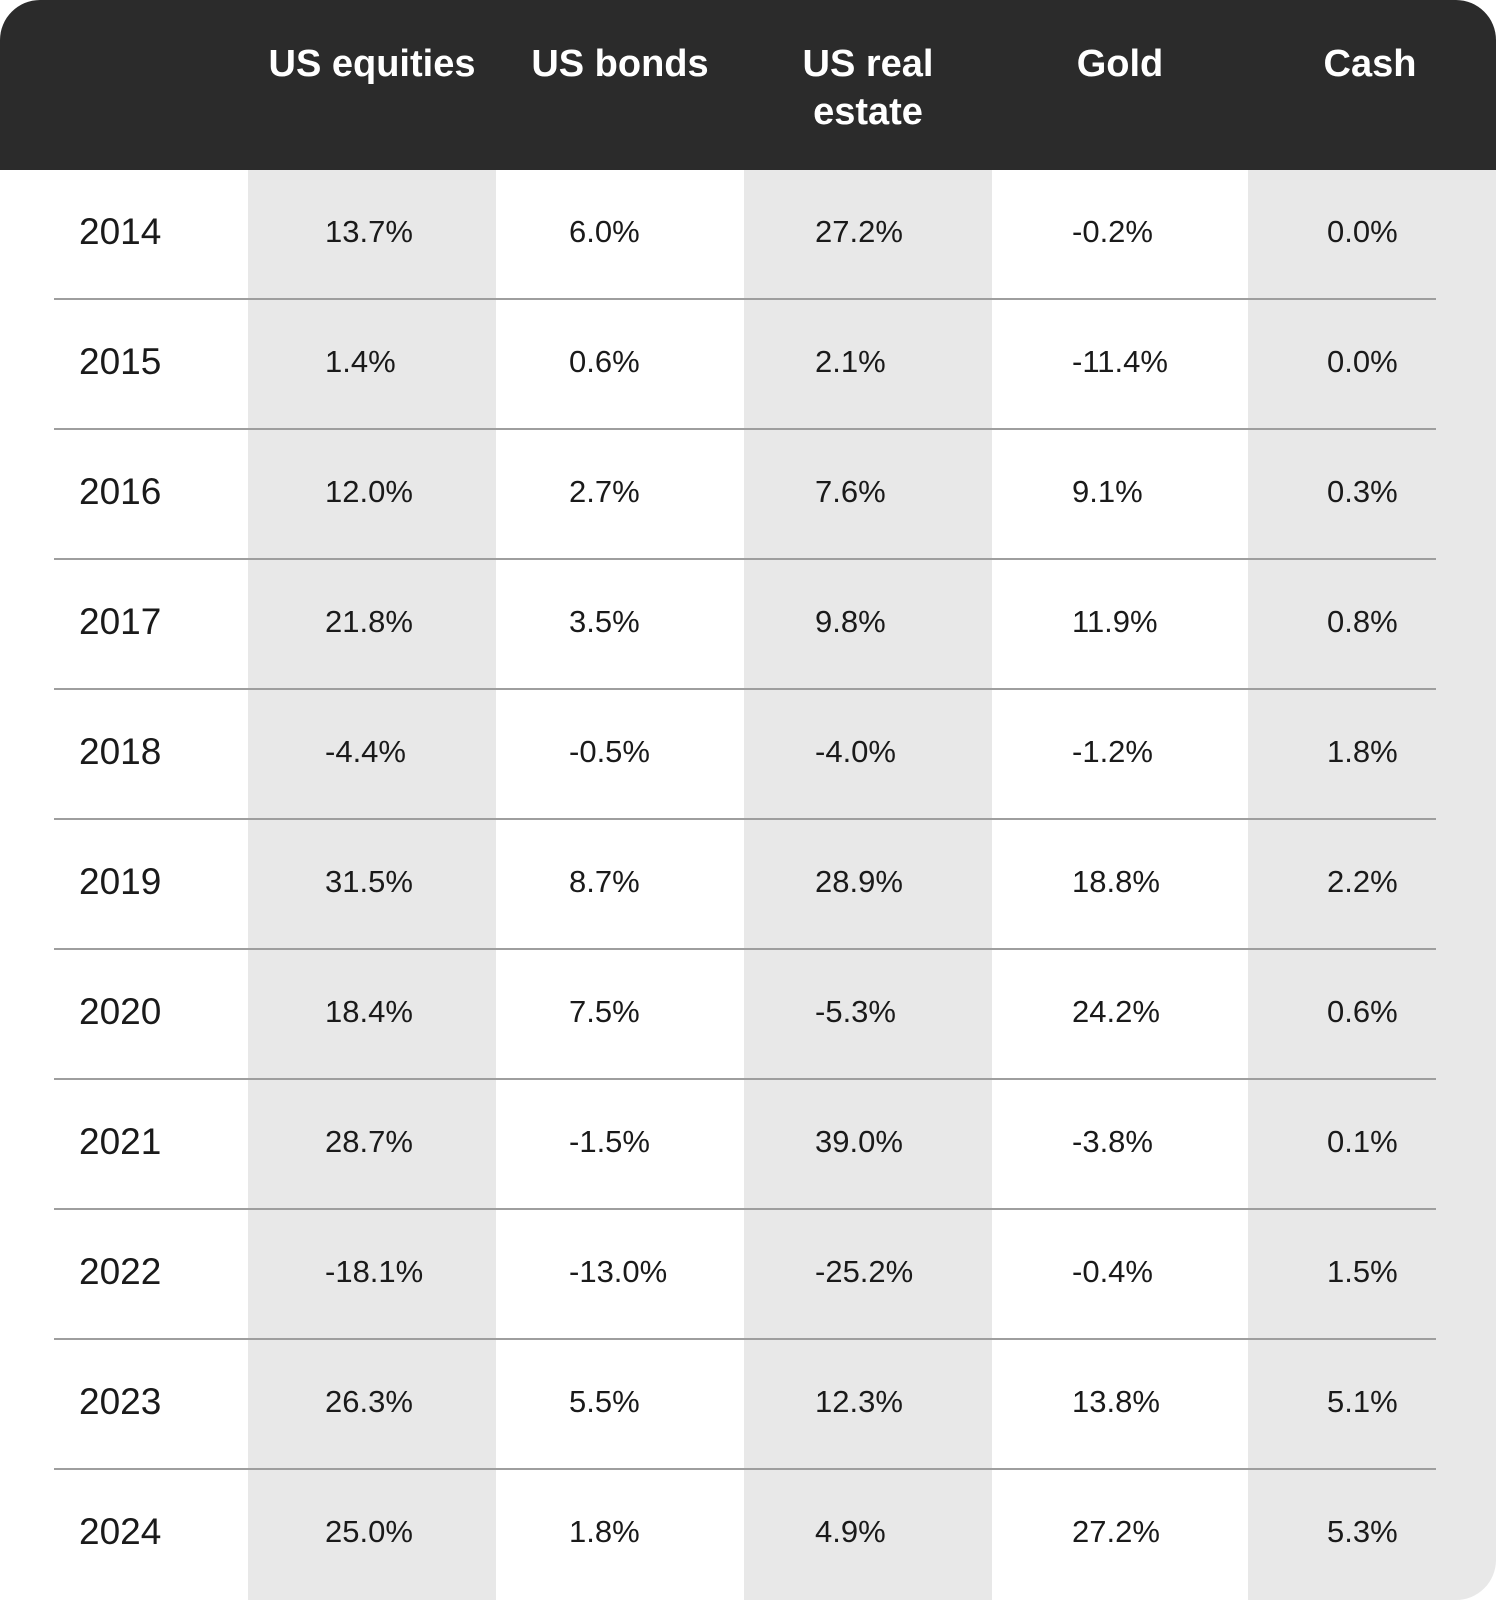  Describe the element at coordinates (850, 1531) in the screenshot. I see `cell-us_real_estate: 4.9%` at that location.